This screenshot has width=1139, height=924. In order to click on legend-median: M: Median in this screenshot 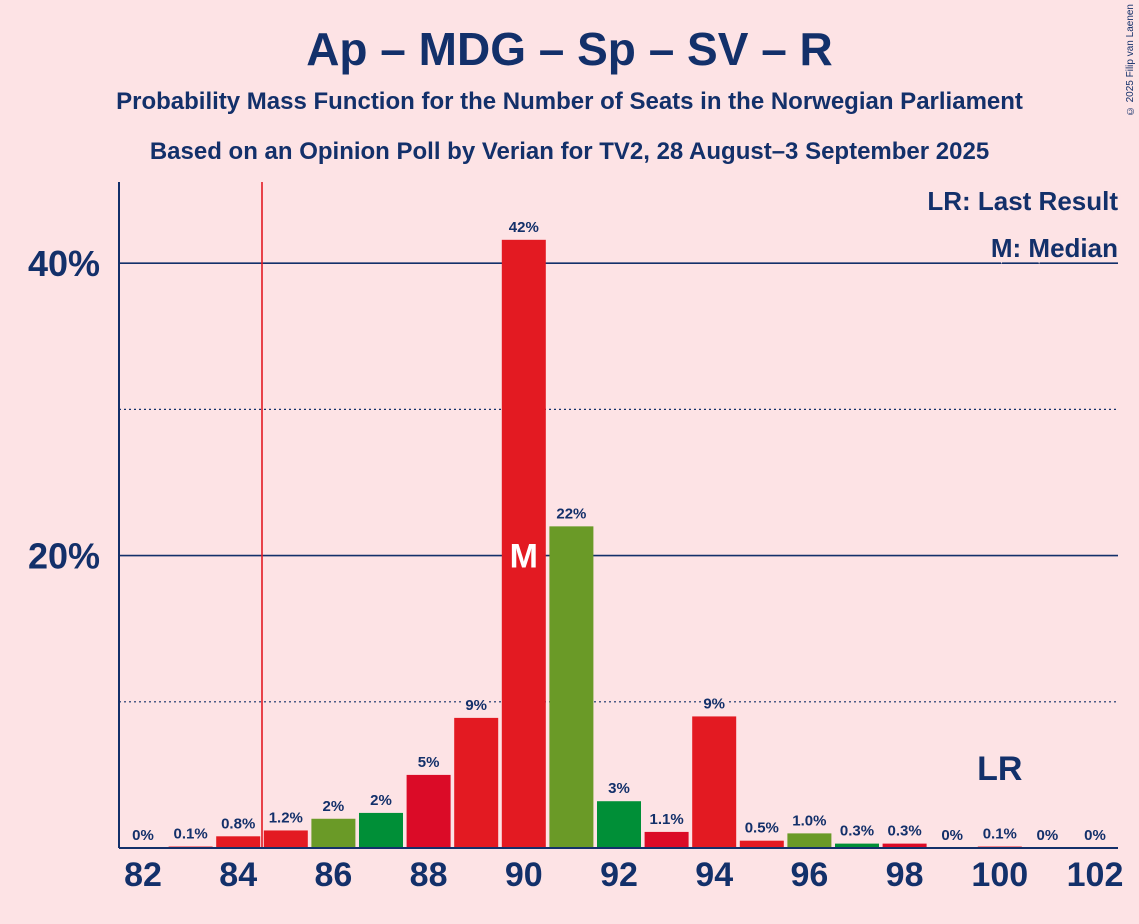, I will do `click(1054, 248)`.